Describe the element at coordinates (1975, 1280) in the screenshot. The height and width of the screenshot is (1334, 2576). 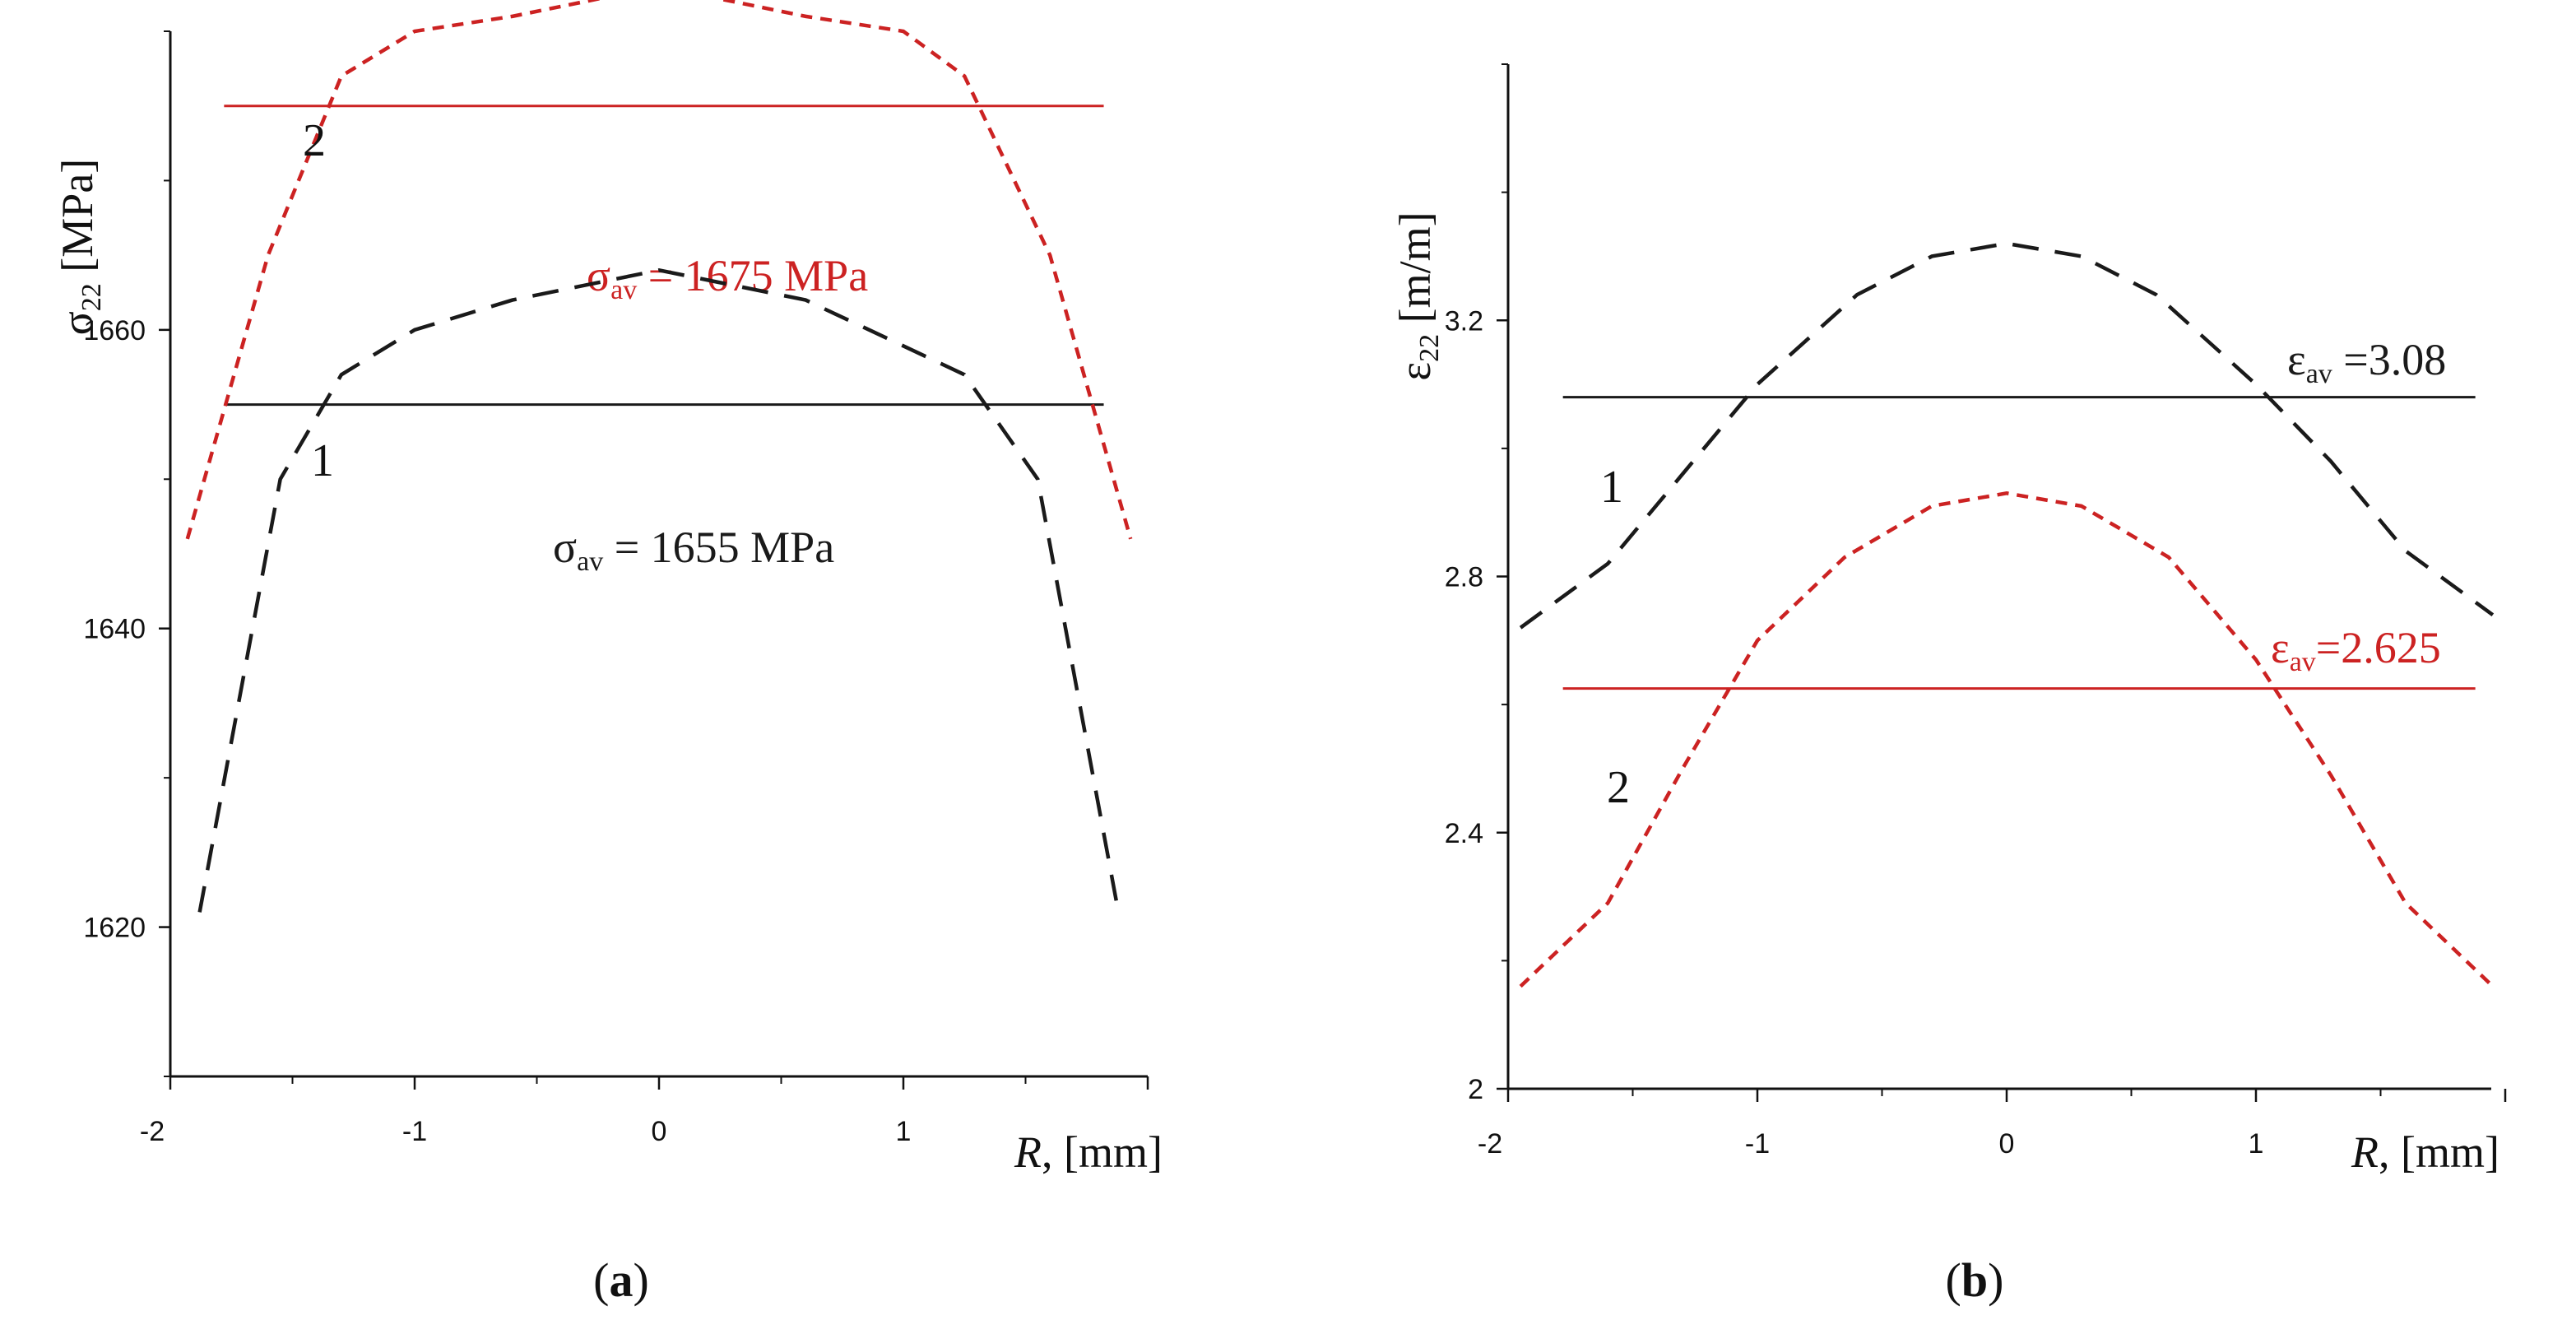
I see `panel-caption: (b)` at that location.